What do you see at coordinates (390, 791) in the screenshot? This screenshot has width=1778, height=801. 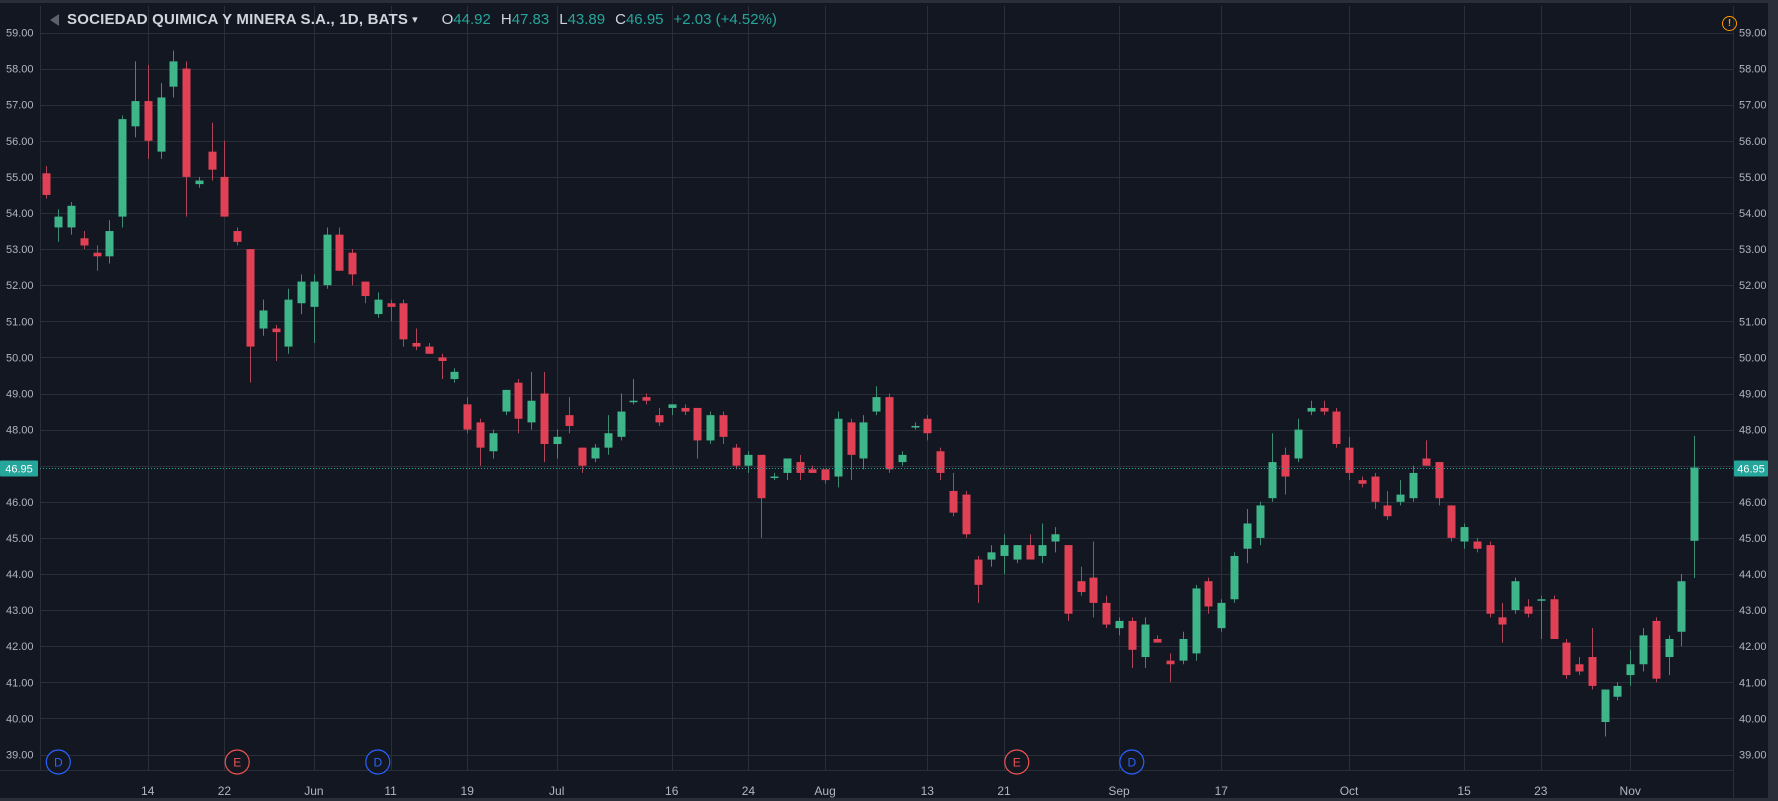 I see `x-tick-label: 11` at bounding box center [390, 791].